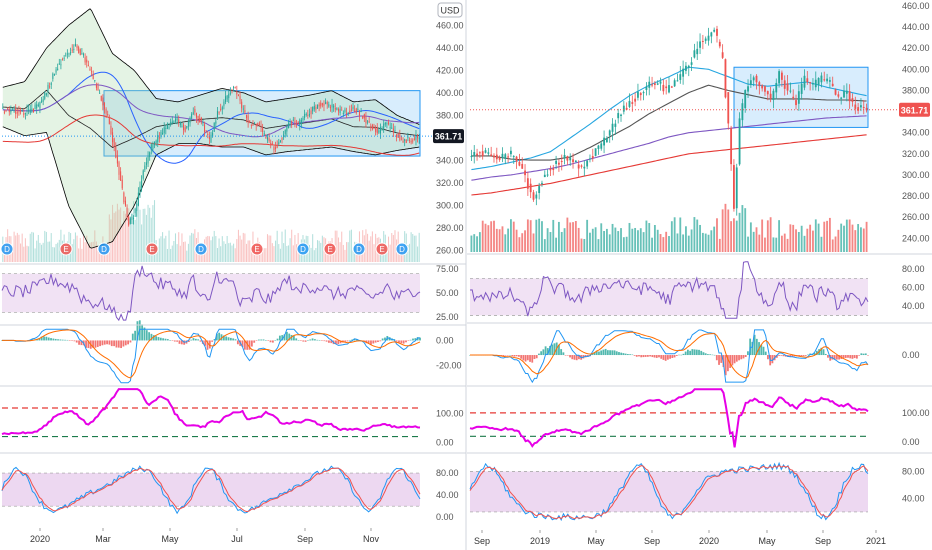  Describe the element at coordinates (669, 290) in the screenshot. I see `right-rsi-panel` at that location.